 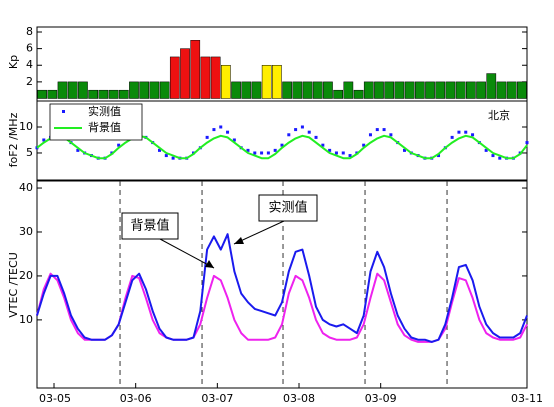 What do you see at coordinates (217, 398) in the screenshot?
I see `x-tick-label: 03-07` at bounding box center [217, 398].